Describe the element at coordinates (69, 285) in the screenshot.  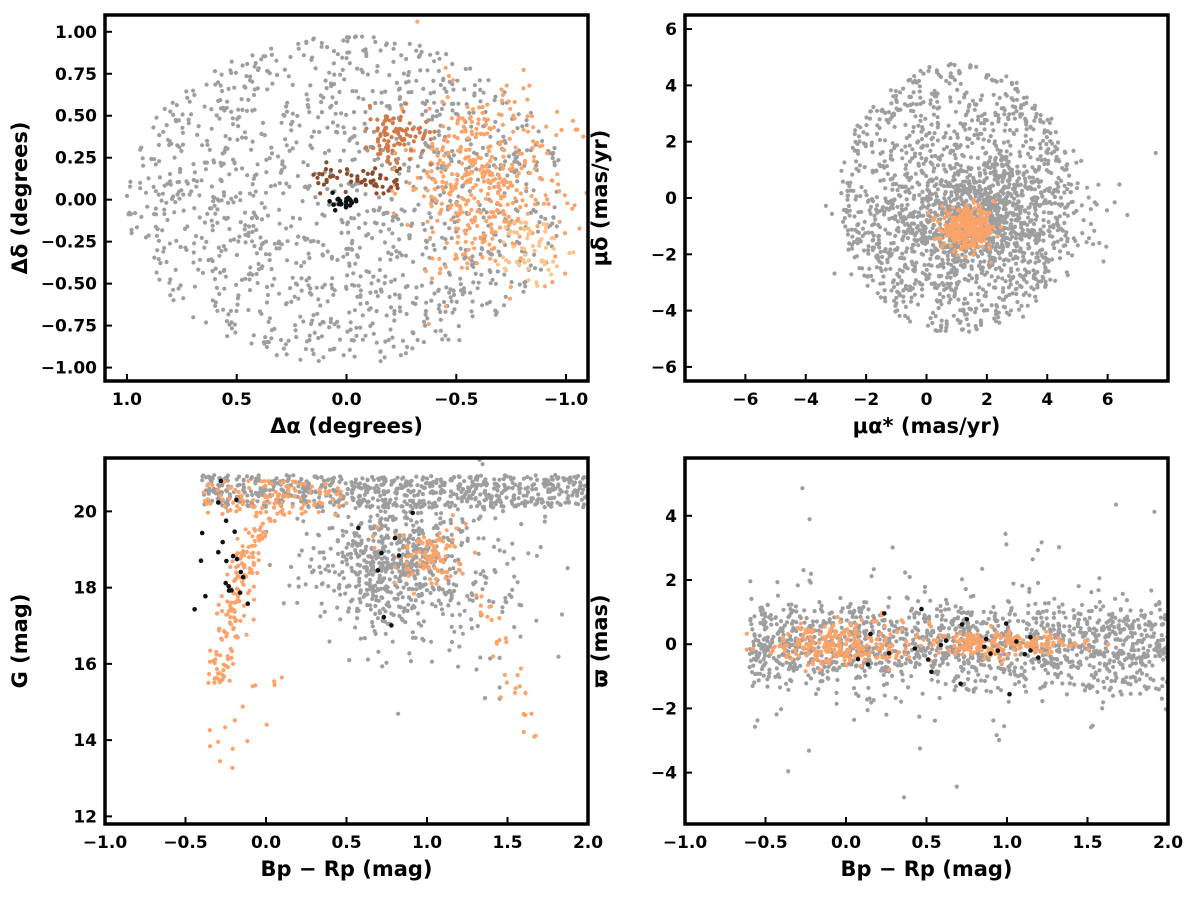
I see `y-tick-label: −0.50` at that location.